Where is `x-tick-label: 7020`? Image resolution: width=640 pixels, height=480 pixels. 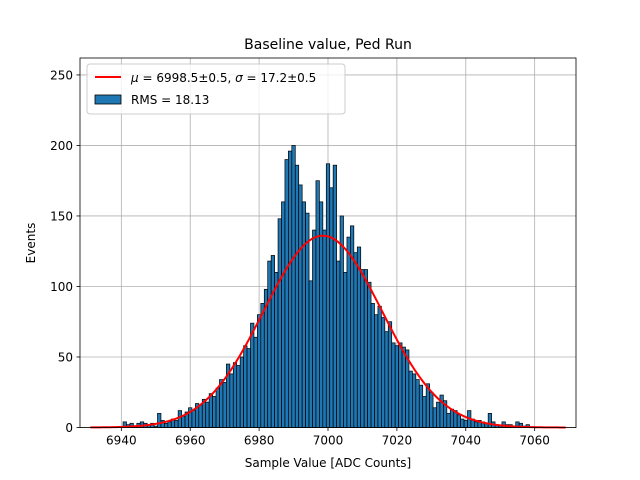 x-tick-label: 7020 is located at coordinates (397, 441).